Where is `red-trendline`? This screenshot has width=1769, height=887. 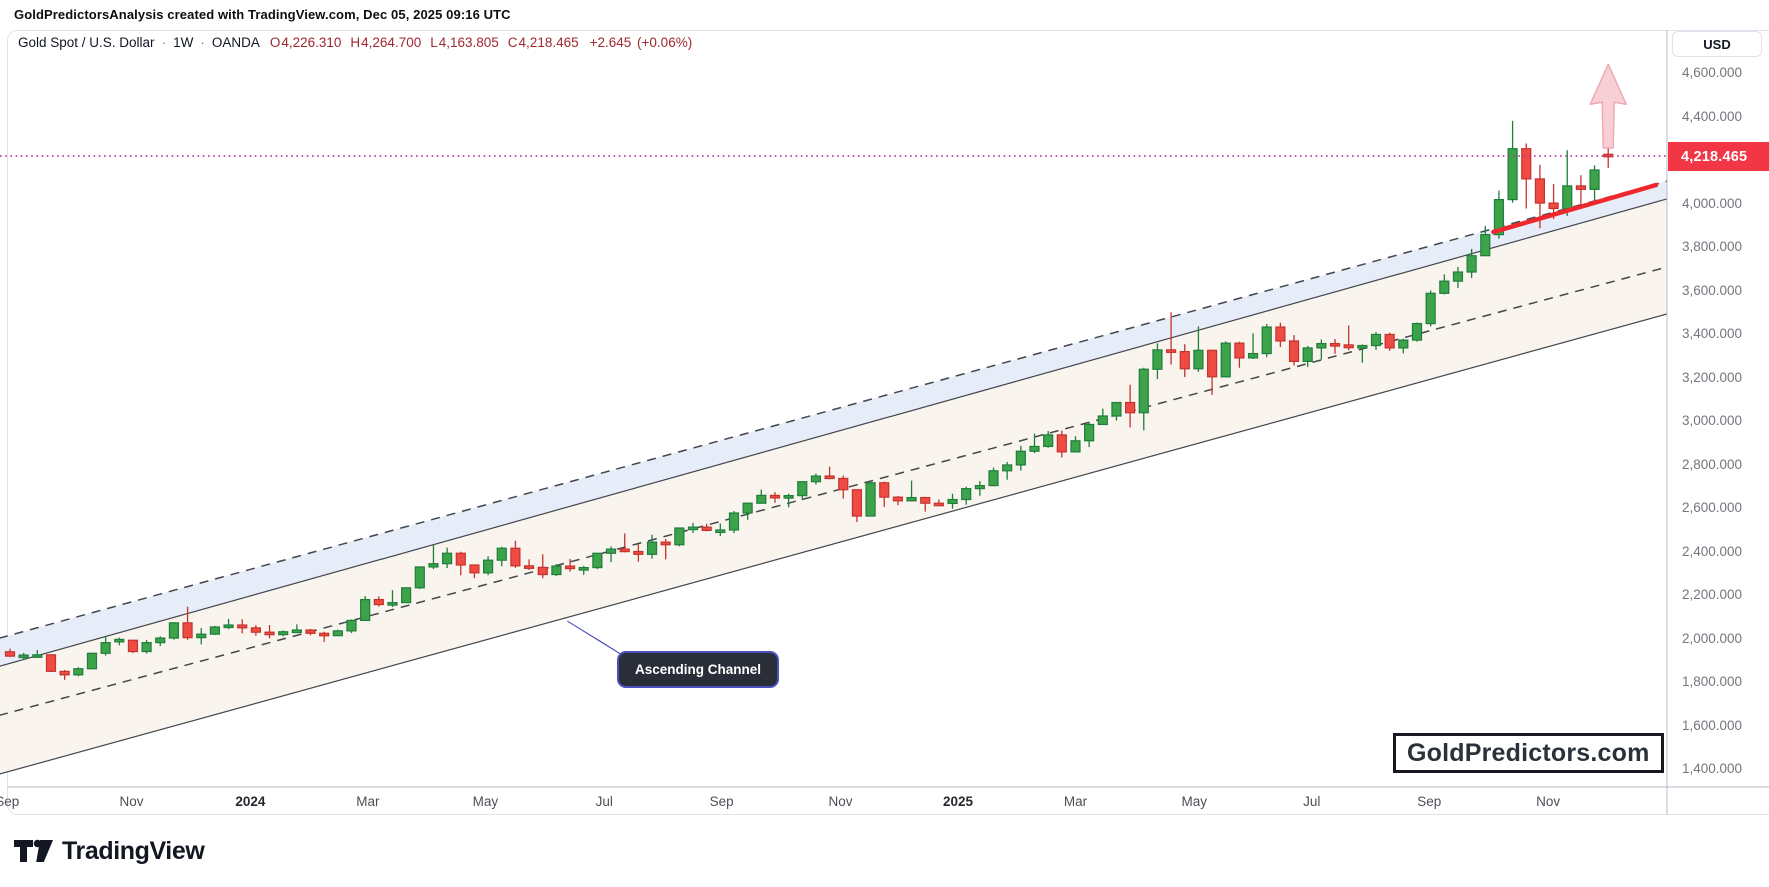 red-trendline is located at coordinates (1575, 208).